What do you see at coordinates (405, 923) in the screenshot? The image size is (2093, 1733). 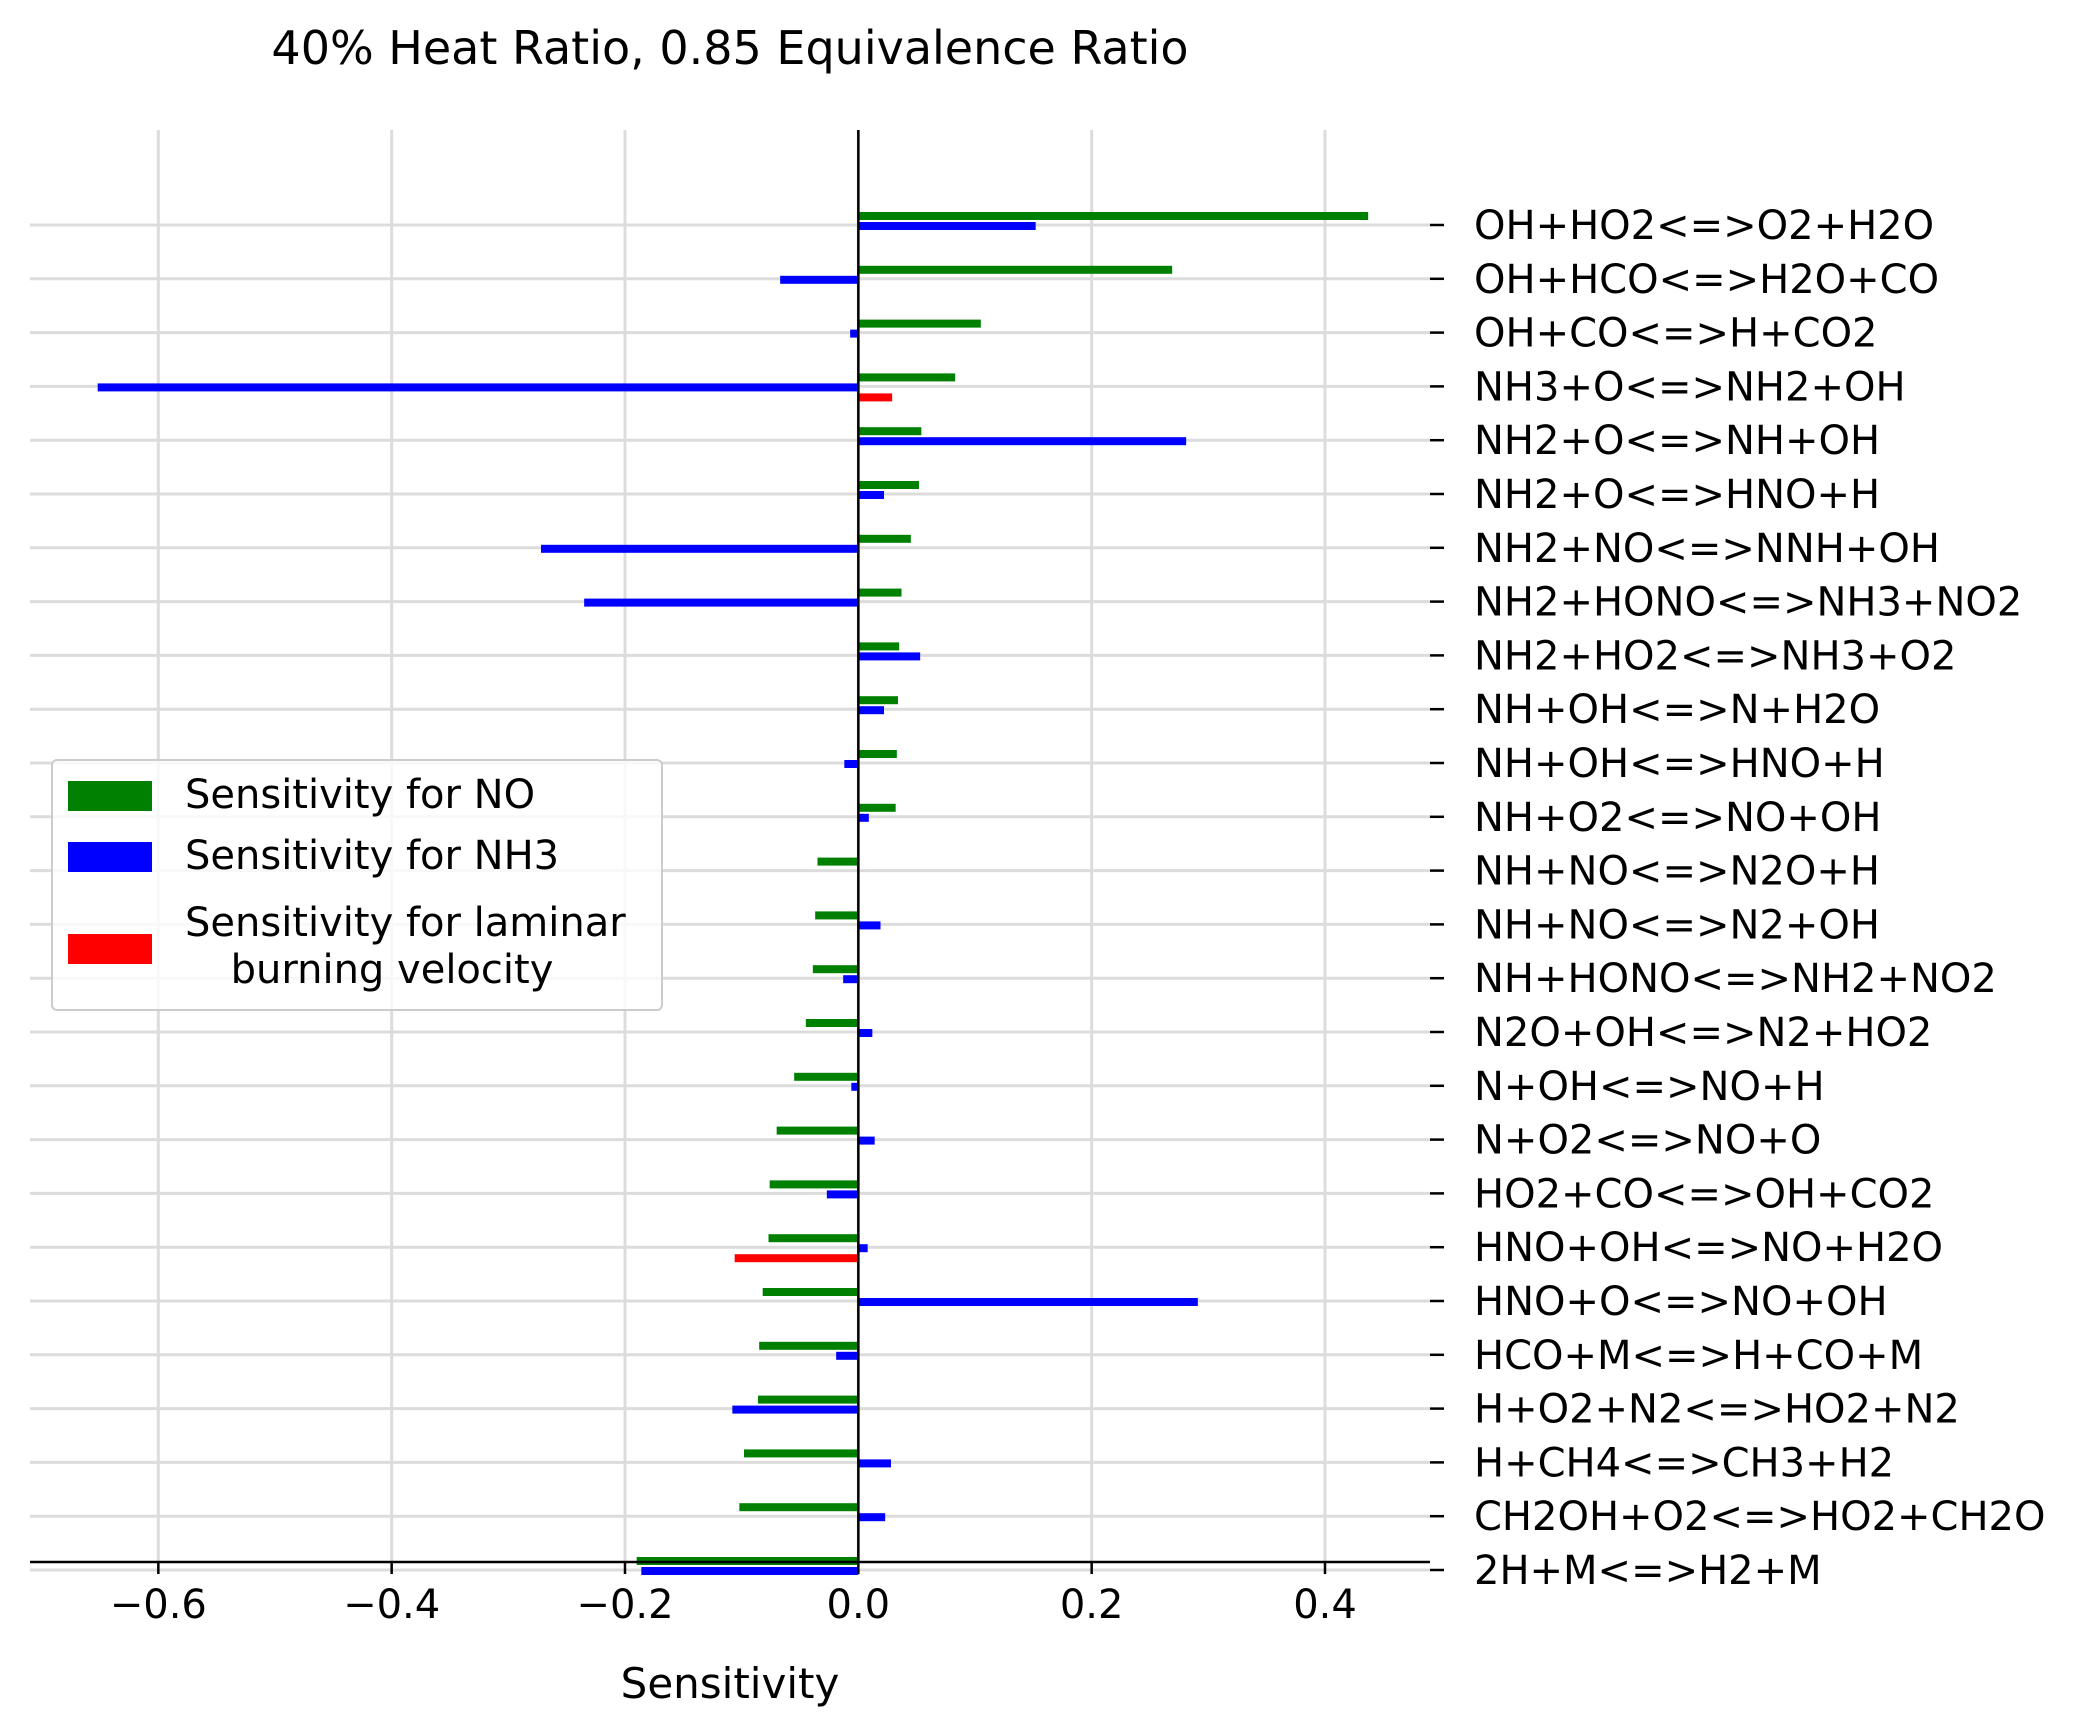 I see `legend-label-lbv-line1: Sensitivity for laminar` at bounding box center [405, 923].